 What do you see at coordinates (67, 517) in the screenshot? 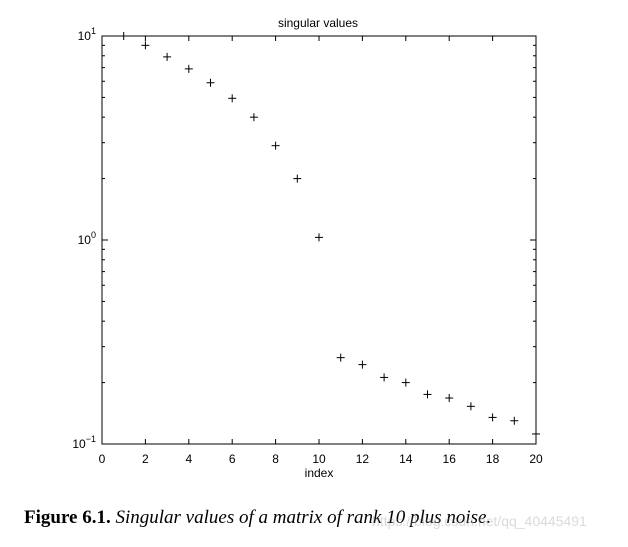
I see `caption-label: Figure 6.1.` at bounding box center [67, 517].